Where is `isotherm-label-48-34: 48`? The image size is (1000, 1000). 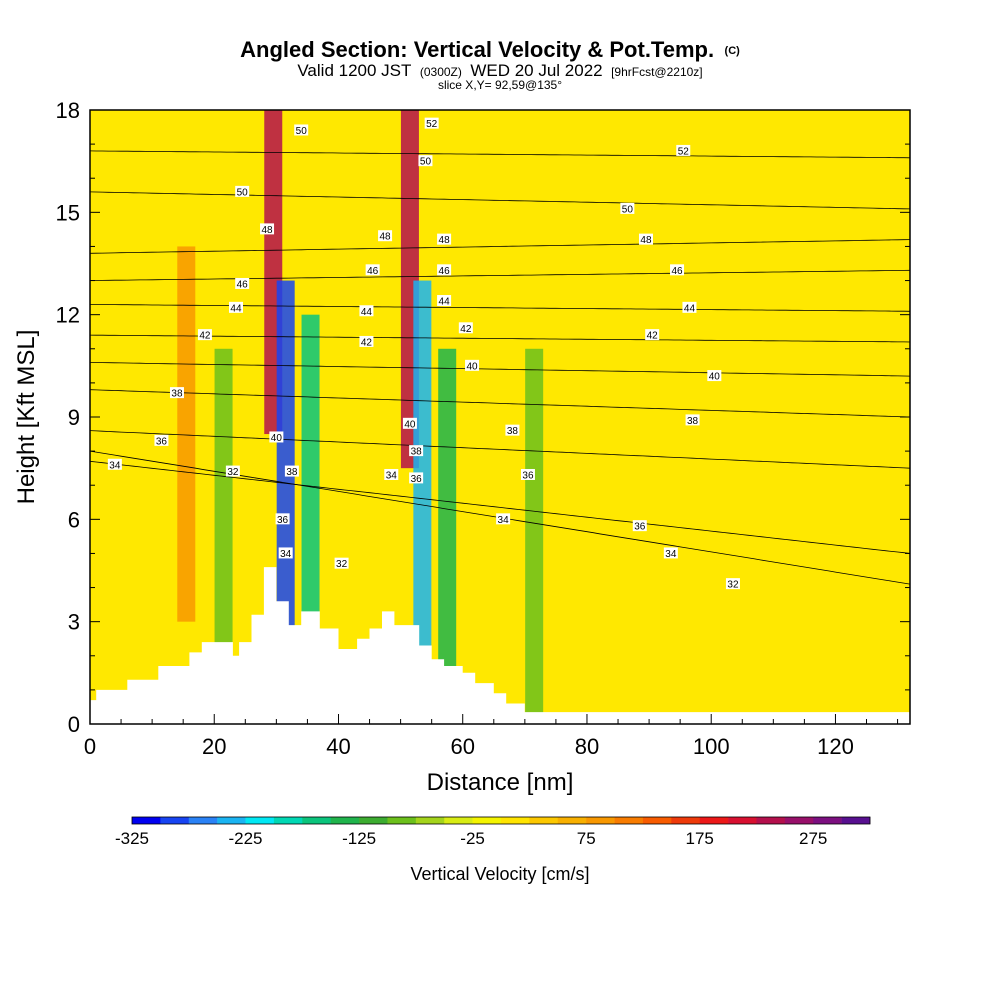 isotherm-label-48-34: 48 is located at coordinates (267, 229).